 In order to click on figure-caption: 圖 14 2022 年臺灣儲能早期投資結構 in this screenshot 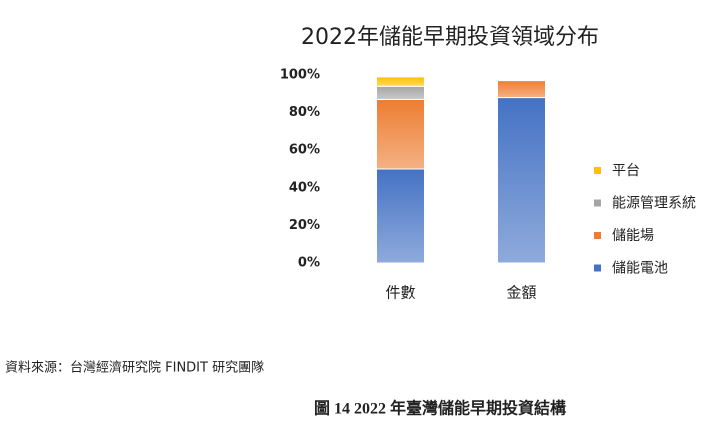, I will do `click(440, 408)`.